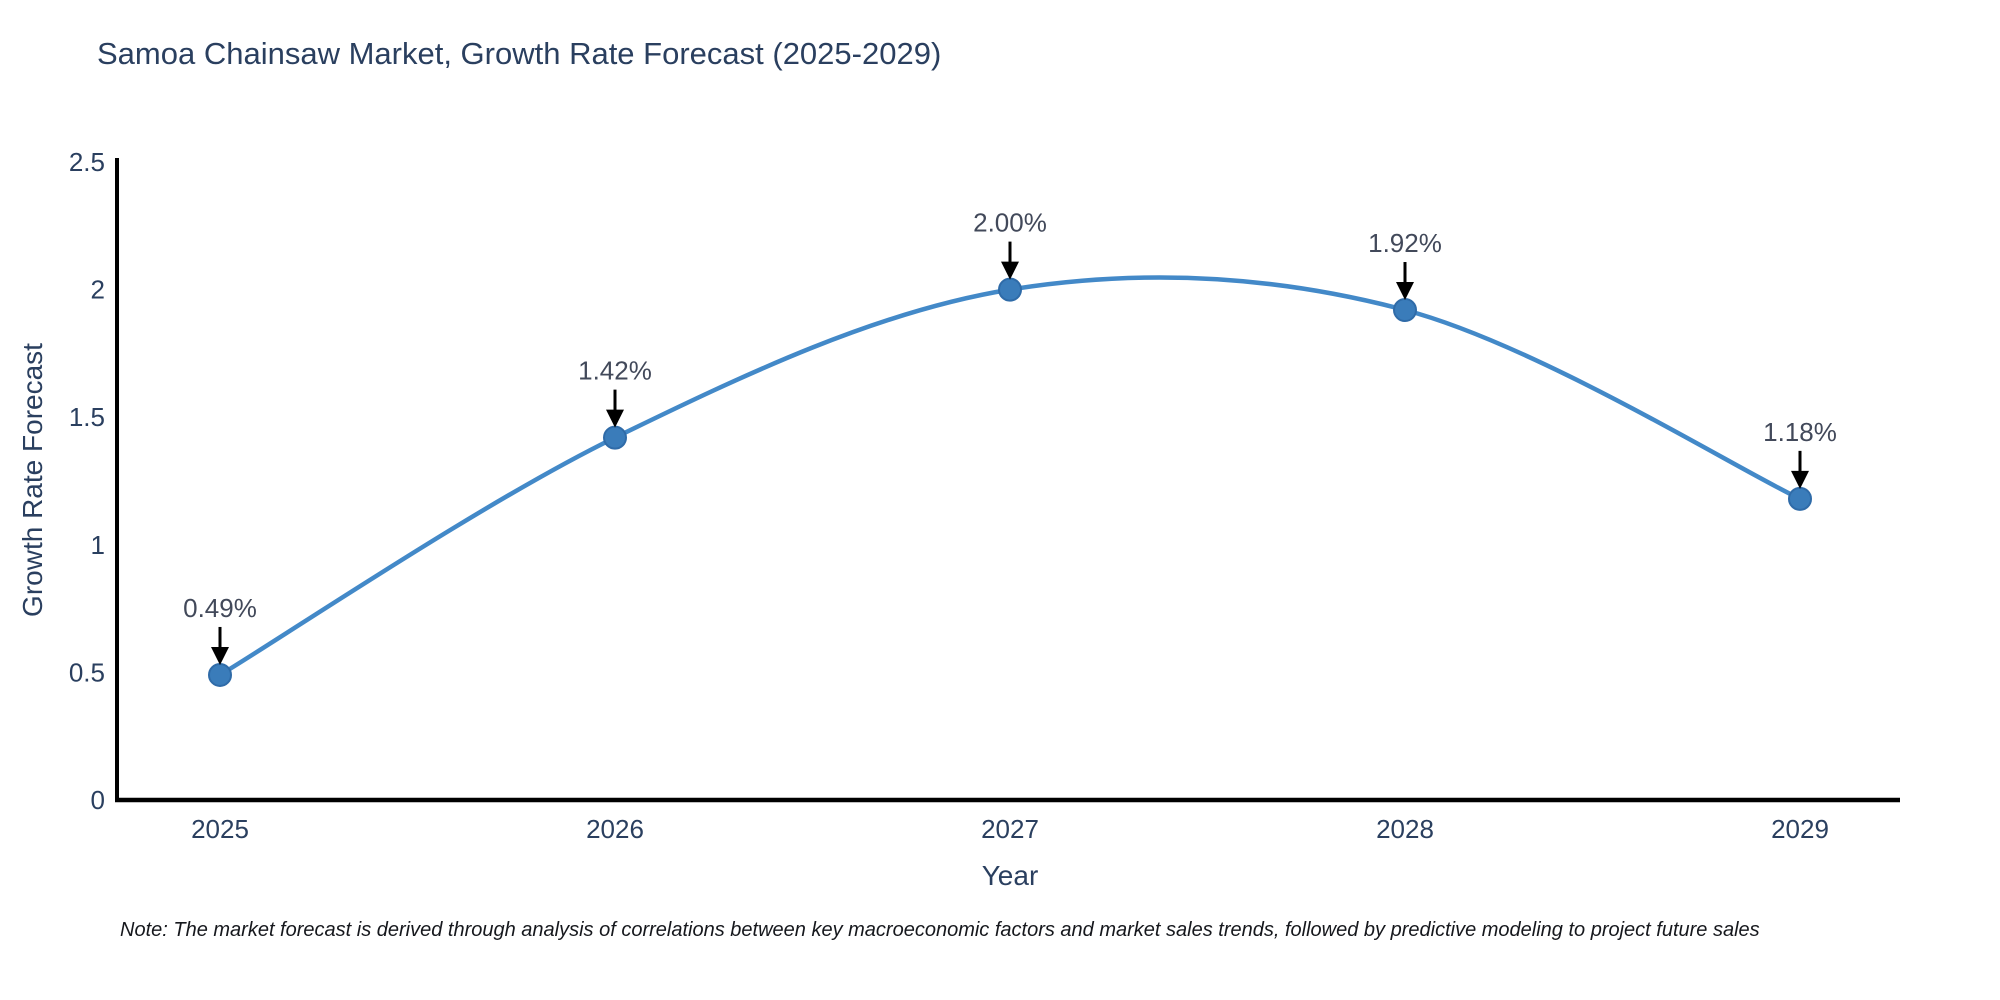  What do you see at coordinates (87, 672) in the screenshot?
I see `y-tick-label: 0.5` at bounding box center [87, 672].